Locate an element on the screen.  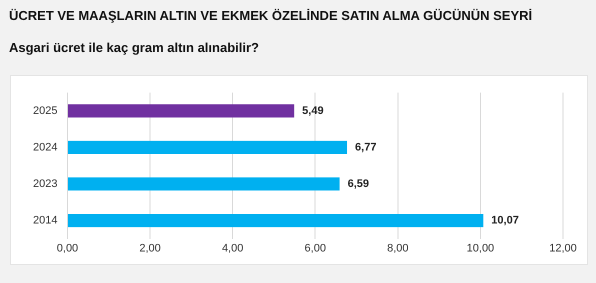
x-tick-label: 4,00 is located at coordinates (233, 248).